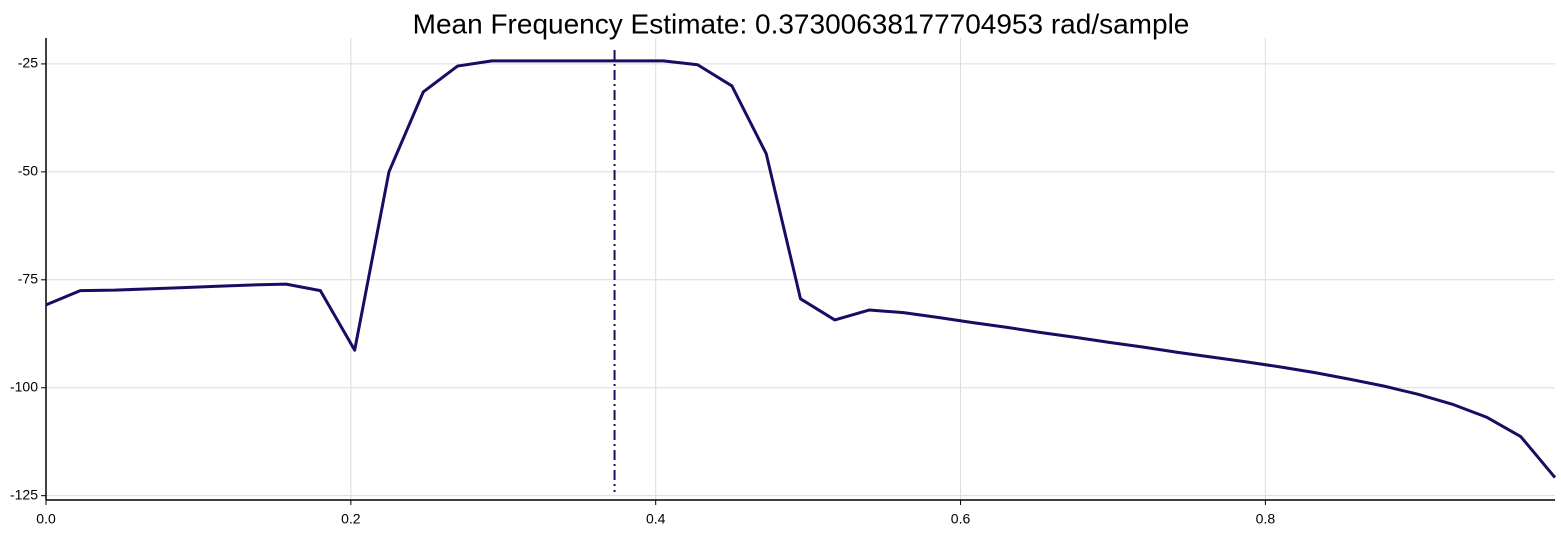 The image size is (1561, 547). Describe the element at coordinates (1266, 519) in the screenshot. I see `x-tick-label: 0.8` at that location.